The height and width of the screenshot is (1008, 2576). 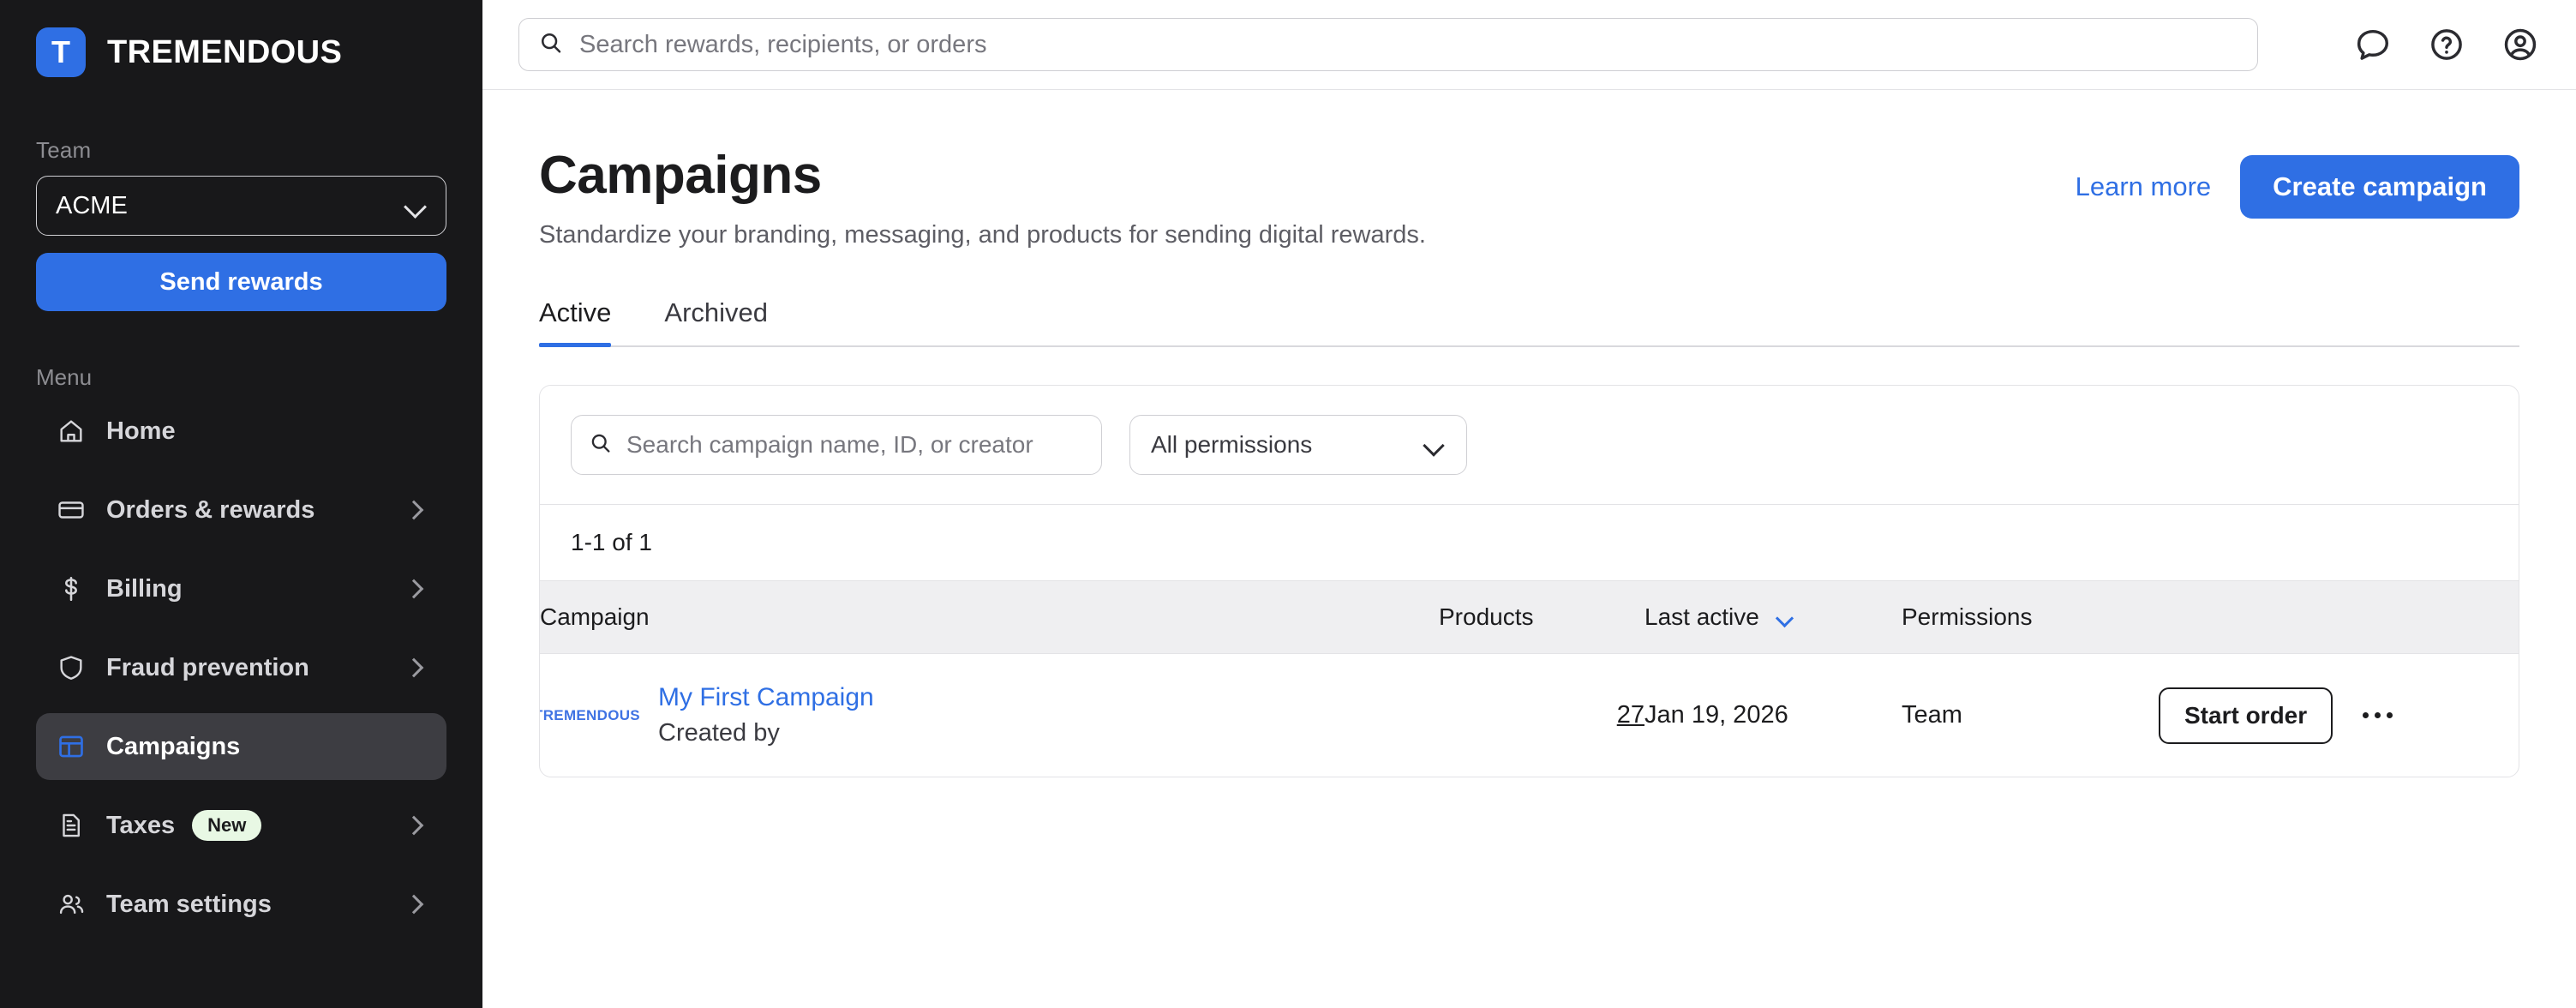 What do you see at coordinates (210, 510) in the screenshot?
I see `sidebar-item-label: Orders & rewards` at bounding box center [210, 510].